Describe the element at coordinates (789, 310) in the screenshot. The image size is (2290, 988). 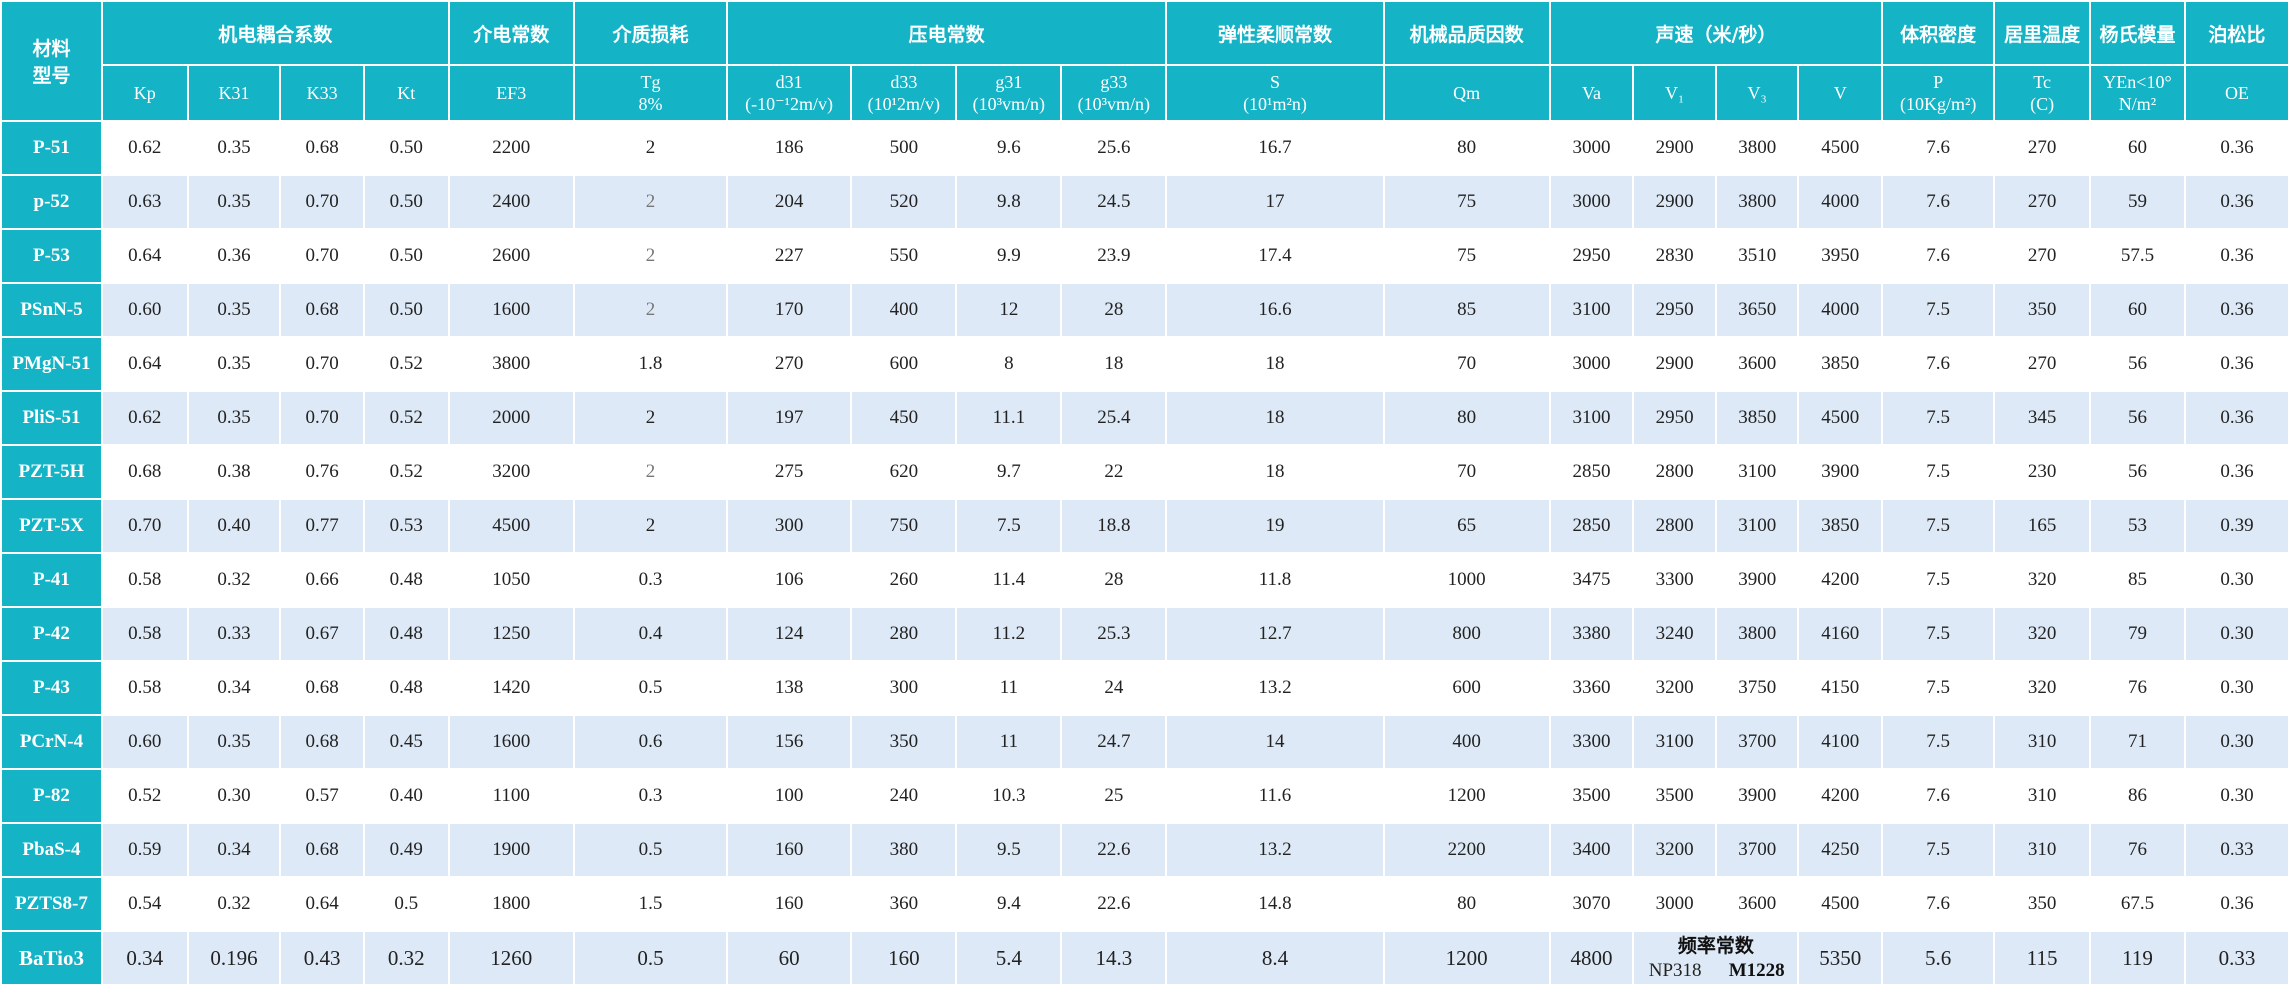
I see `cell-d31: 170` at that location.